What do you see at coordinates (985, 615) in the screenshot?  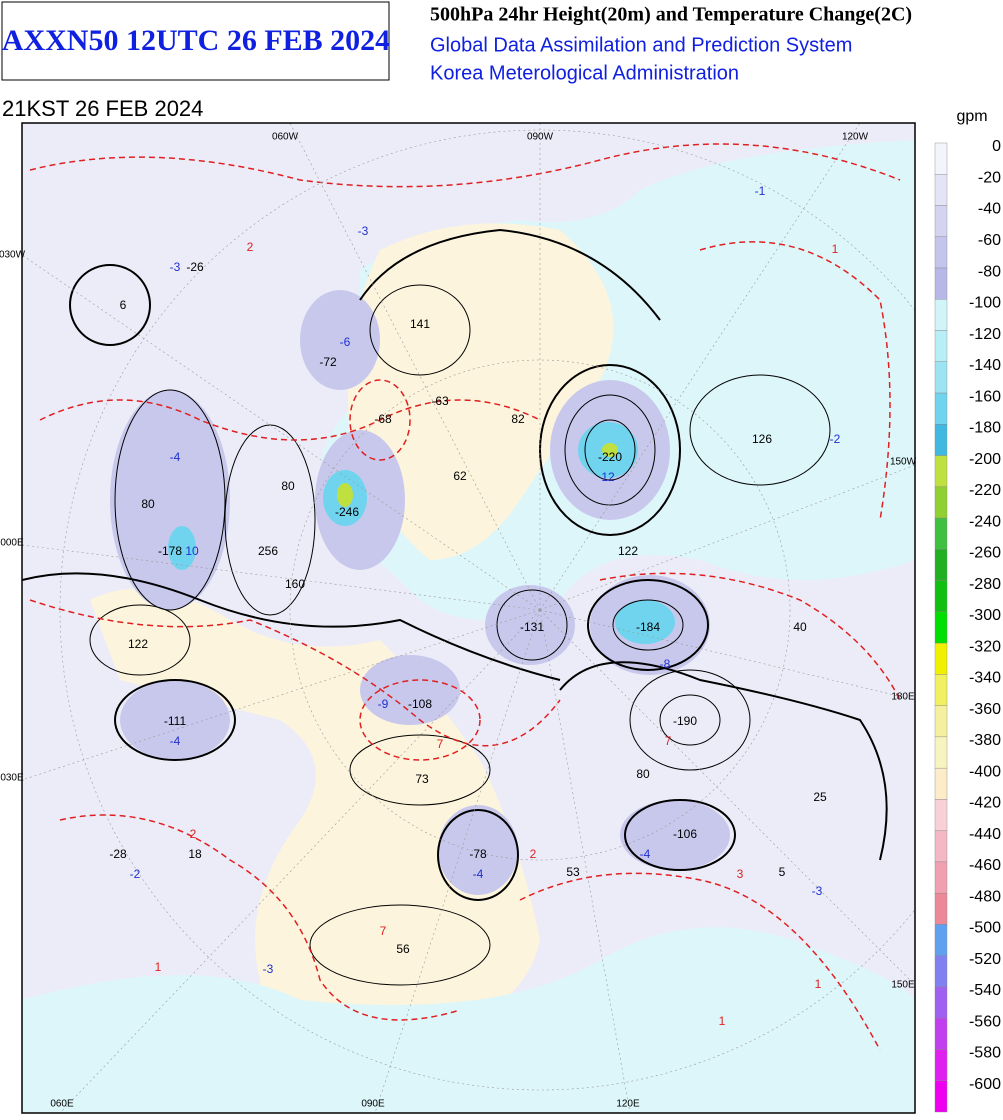 I see `legend-label: -300` at bounding box center [985, 615].